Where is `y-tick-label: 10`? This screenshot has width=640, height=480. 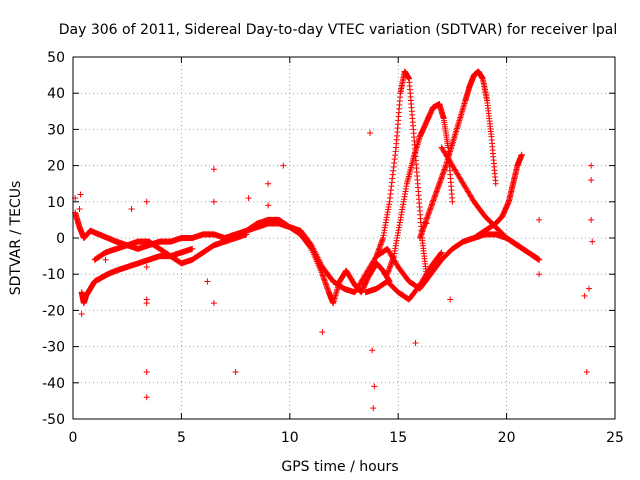 y-tick-label: 10 is located at coordinates (56, 203).